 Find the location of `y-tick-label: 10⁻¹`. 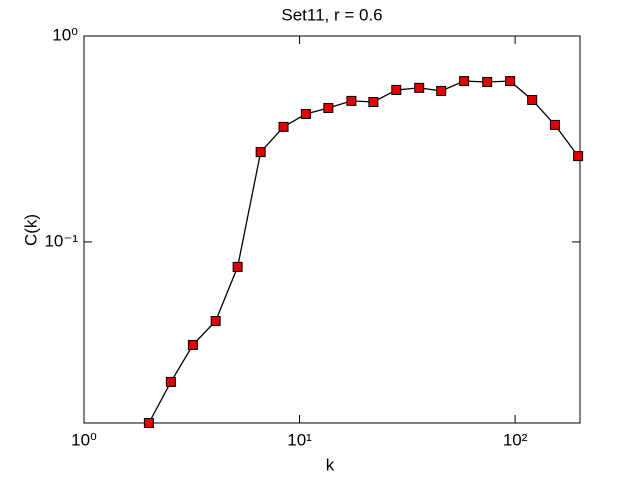

y-tick-label: 10⁻¹ is located at coordinates (61, 240).